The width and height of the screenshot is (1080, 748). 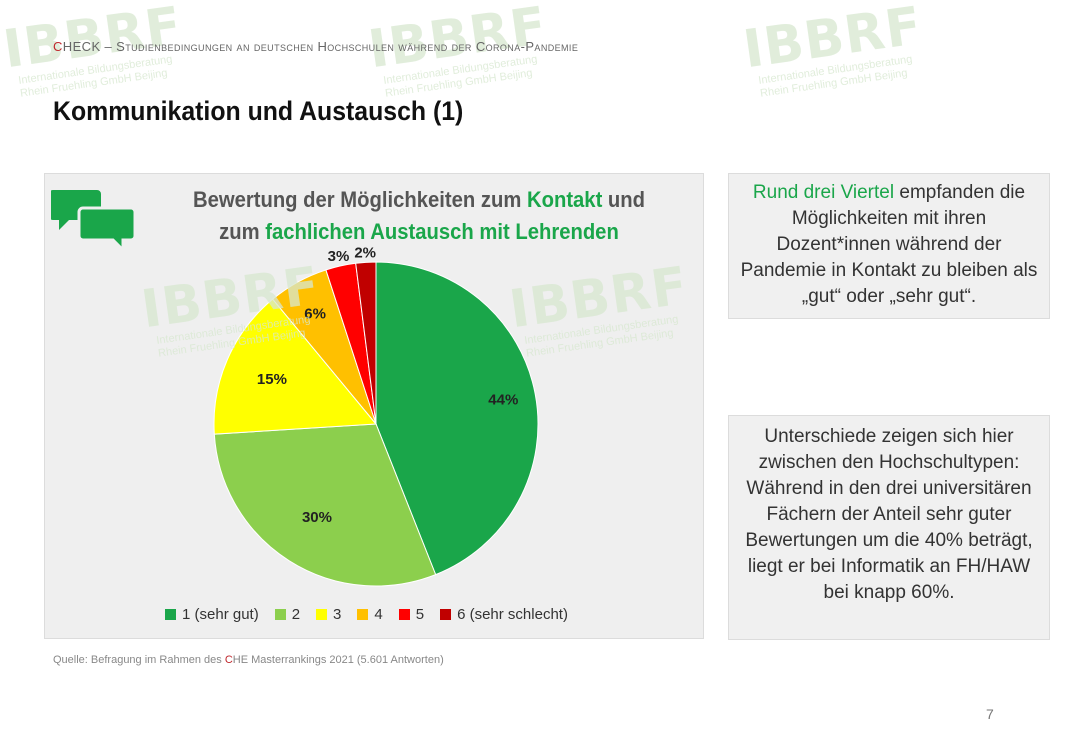 What do you see at coordinates (420, 614) in the screenshot?
I see `legend-label: 5` at bounding box center [420, 614].